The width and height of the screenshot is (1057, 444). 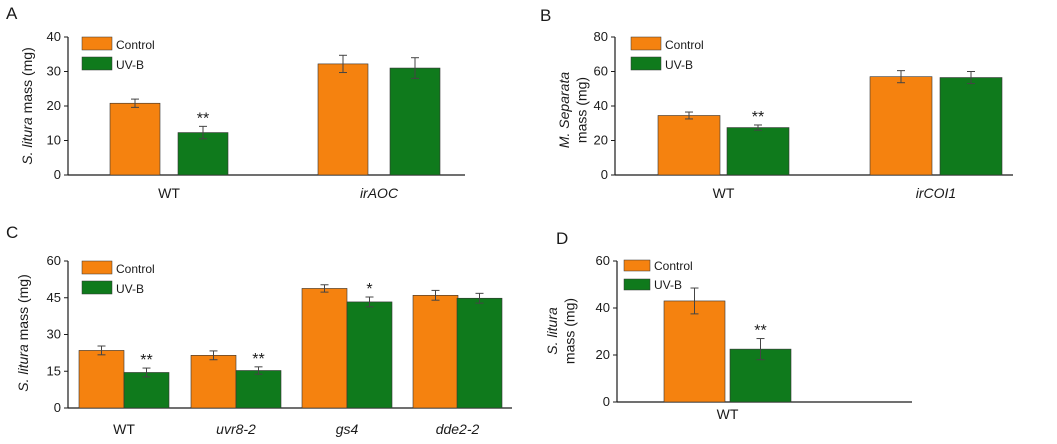 I want to click on y-tick-label: 10, so click(x=54, y=140).